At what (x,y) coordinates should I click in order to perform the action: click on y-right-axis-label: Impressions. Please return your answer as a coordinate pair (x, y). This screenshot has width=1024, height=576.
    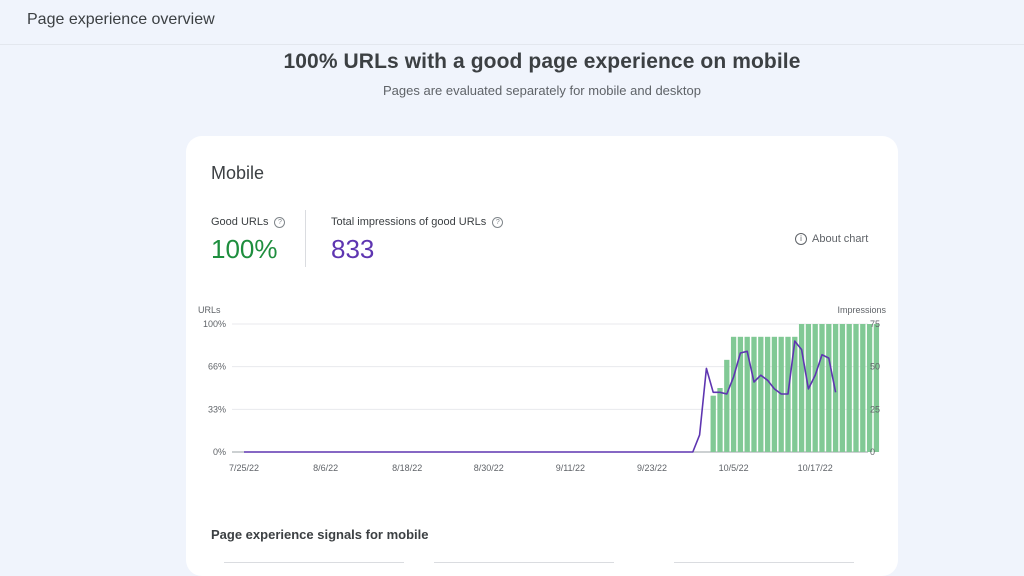
    Looking at the image, I should click on (861, 310).